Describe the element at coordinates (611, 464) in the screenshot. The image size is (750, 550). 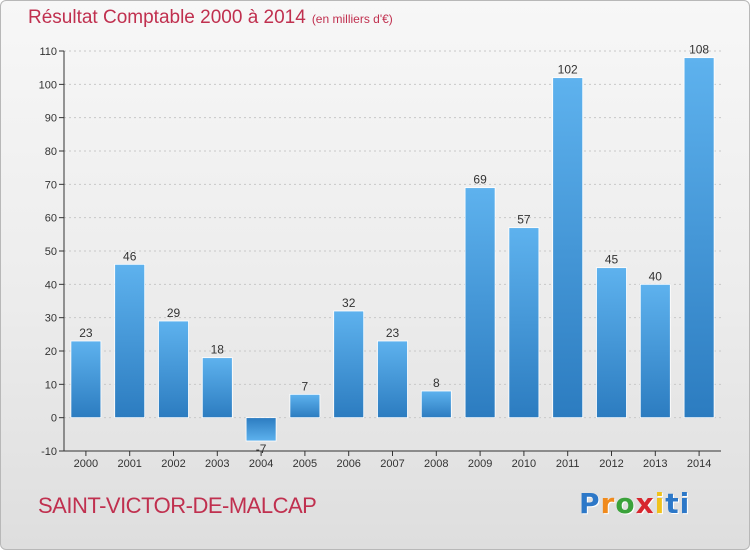
I see `x-tick-label: 2012` at that location.